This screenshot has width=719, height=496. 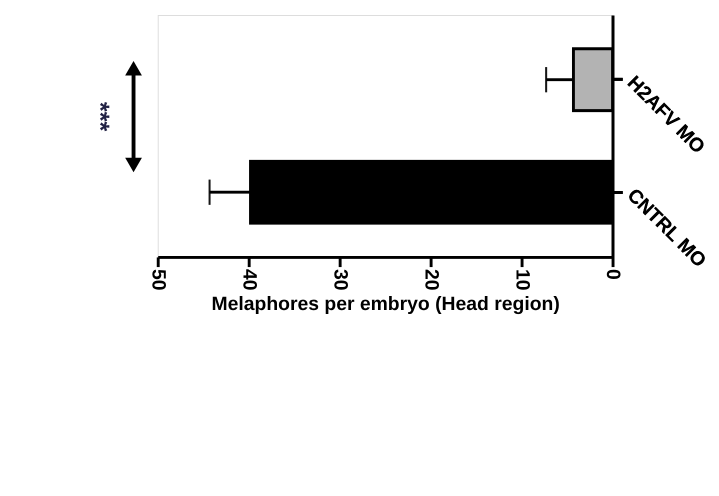 What do you see at coordinates (340, 280) in the screenshot?
I see `x-tick-label: 30` at bounding box center [340, 280].